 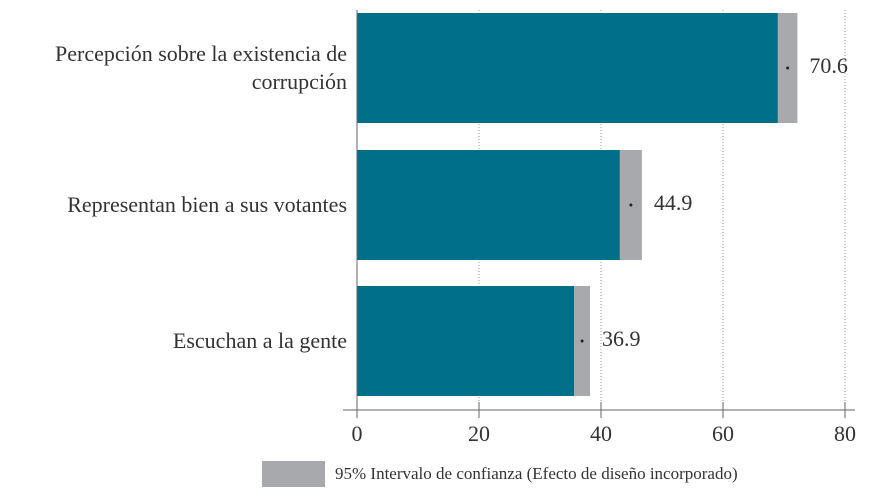 I want to click on legend-swatch, so click(x=293, y=474).